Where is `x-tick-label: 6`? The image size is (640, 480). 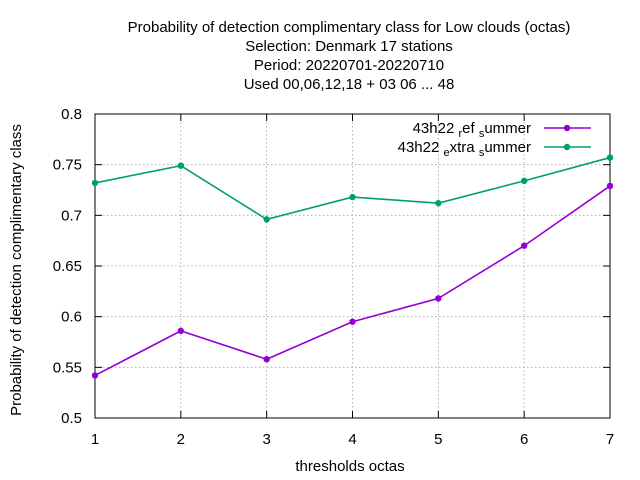 x-tick-label: 6 is located at coordinates (524, 439).